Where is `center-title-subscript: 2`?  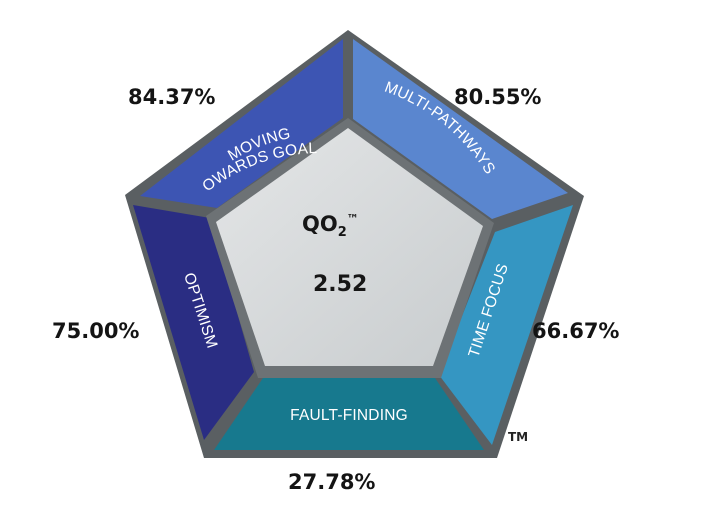 center-title-subscript: 2 is located at coordinates (342, 233).